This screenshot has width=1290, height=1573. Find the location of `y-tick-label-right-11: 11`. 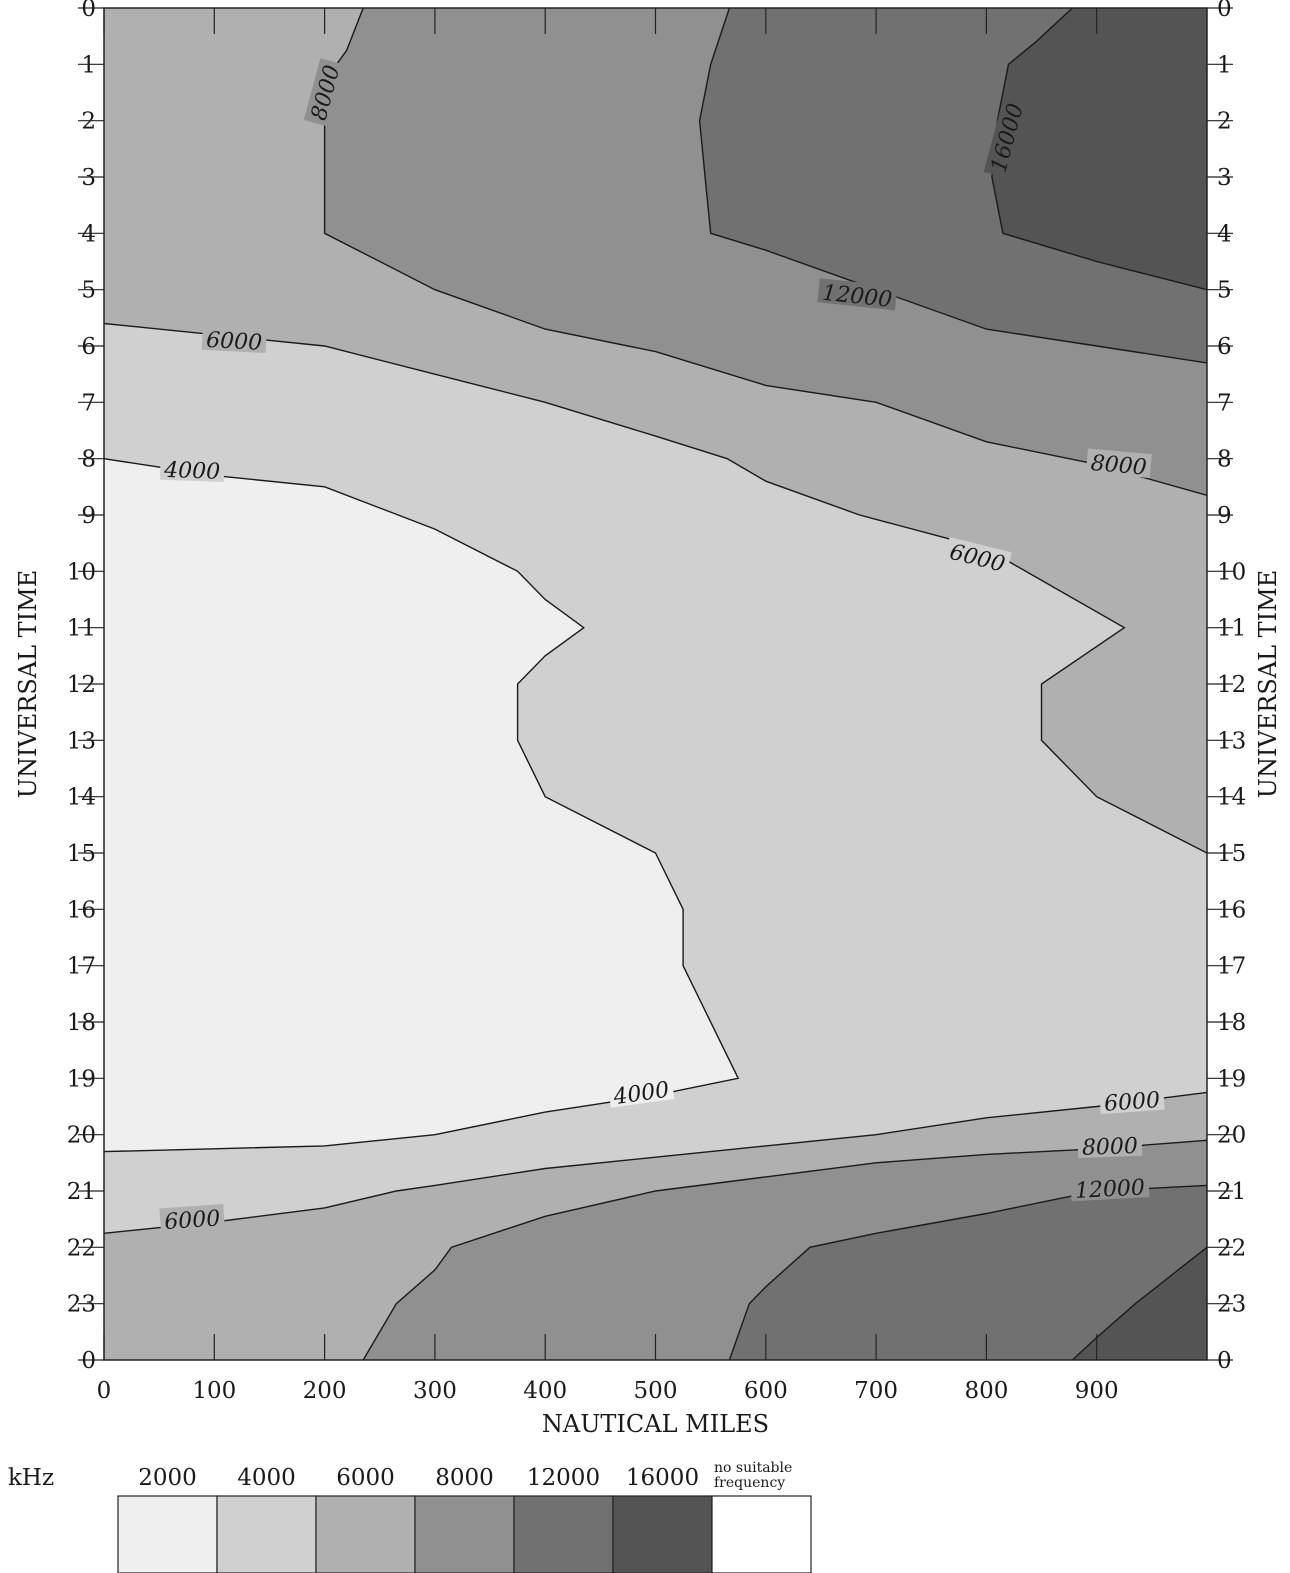

y-tick-label-right-11: 11 is located at coordinates (1231, 629).